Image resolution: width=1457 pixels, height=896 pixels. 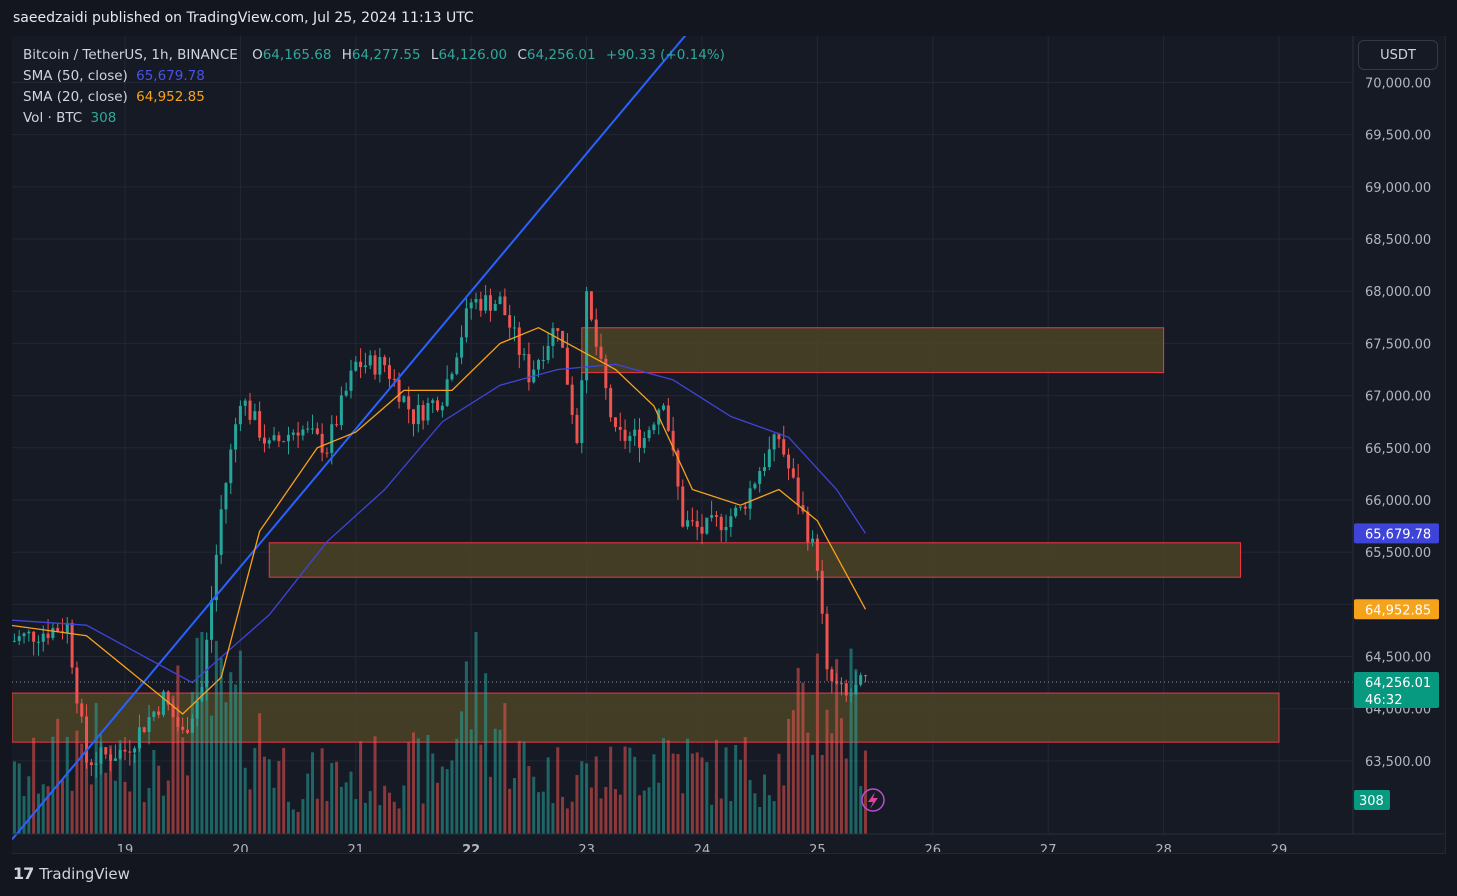 What do you see at coordinates (130, 55) in the screenshot?
I see `symbol-title: Bitcoin / TetherUS, 1h, BINANCE` at bounding box center [130, 55].